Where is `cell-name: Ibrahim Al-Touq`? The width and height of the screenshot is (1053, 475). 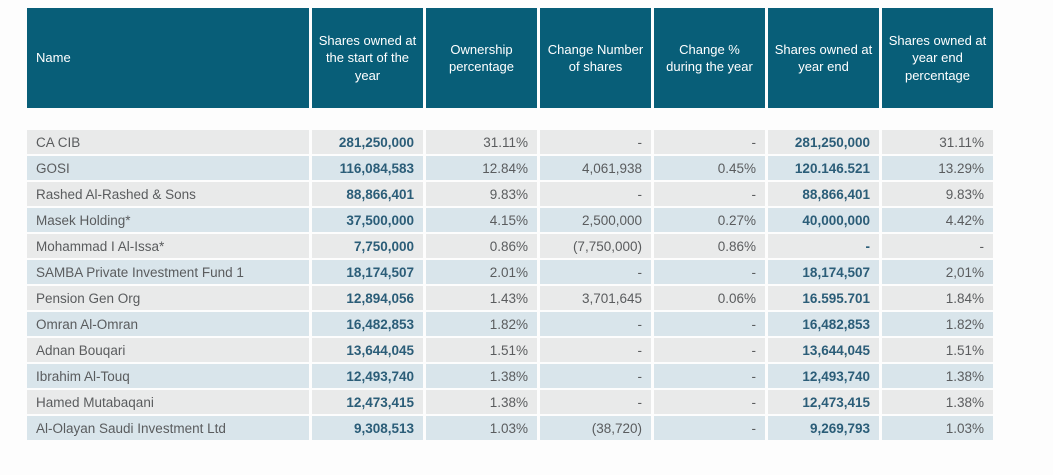
cell-name: Ibrahim Al-Touq is located at coordinates (168, 376).